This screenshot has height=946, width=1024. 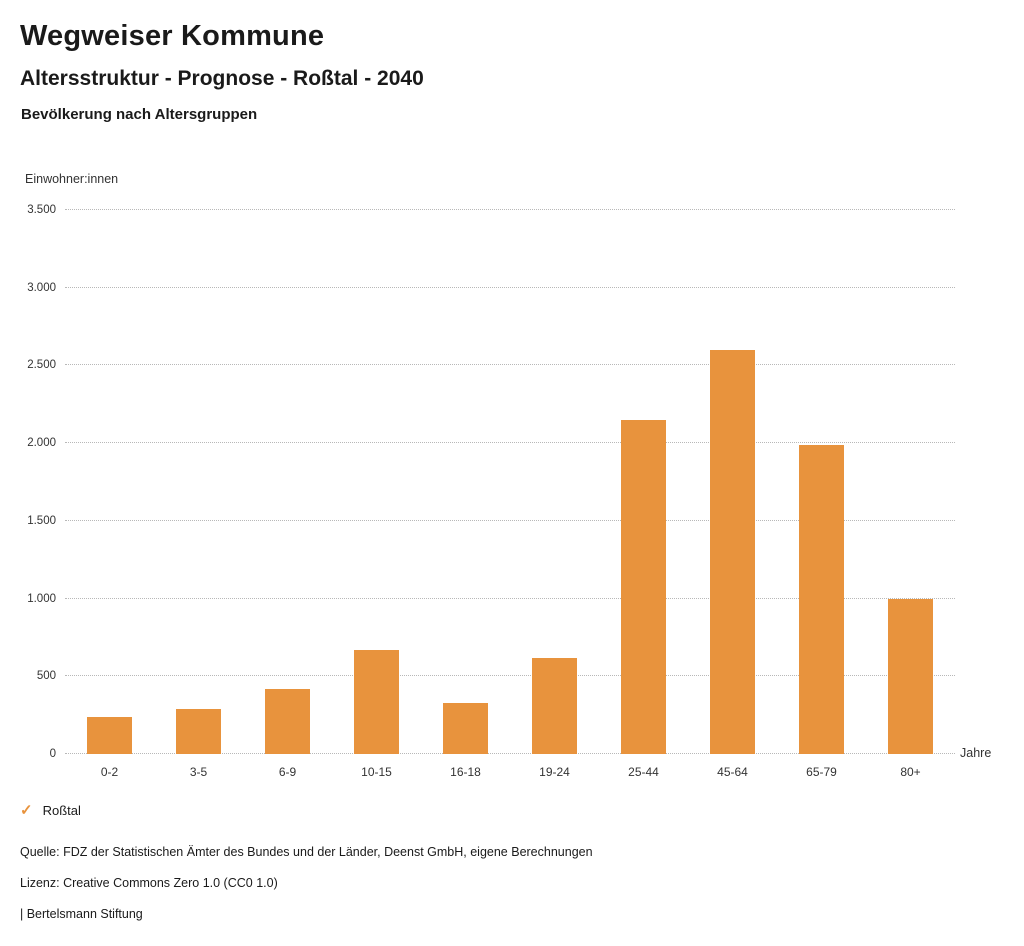 I want to click on legend-item-rosstal: ✓ Roßtal, so click(x=50, y=810).